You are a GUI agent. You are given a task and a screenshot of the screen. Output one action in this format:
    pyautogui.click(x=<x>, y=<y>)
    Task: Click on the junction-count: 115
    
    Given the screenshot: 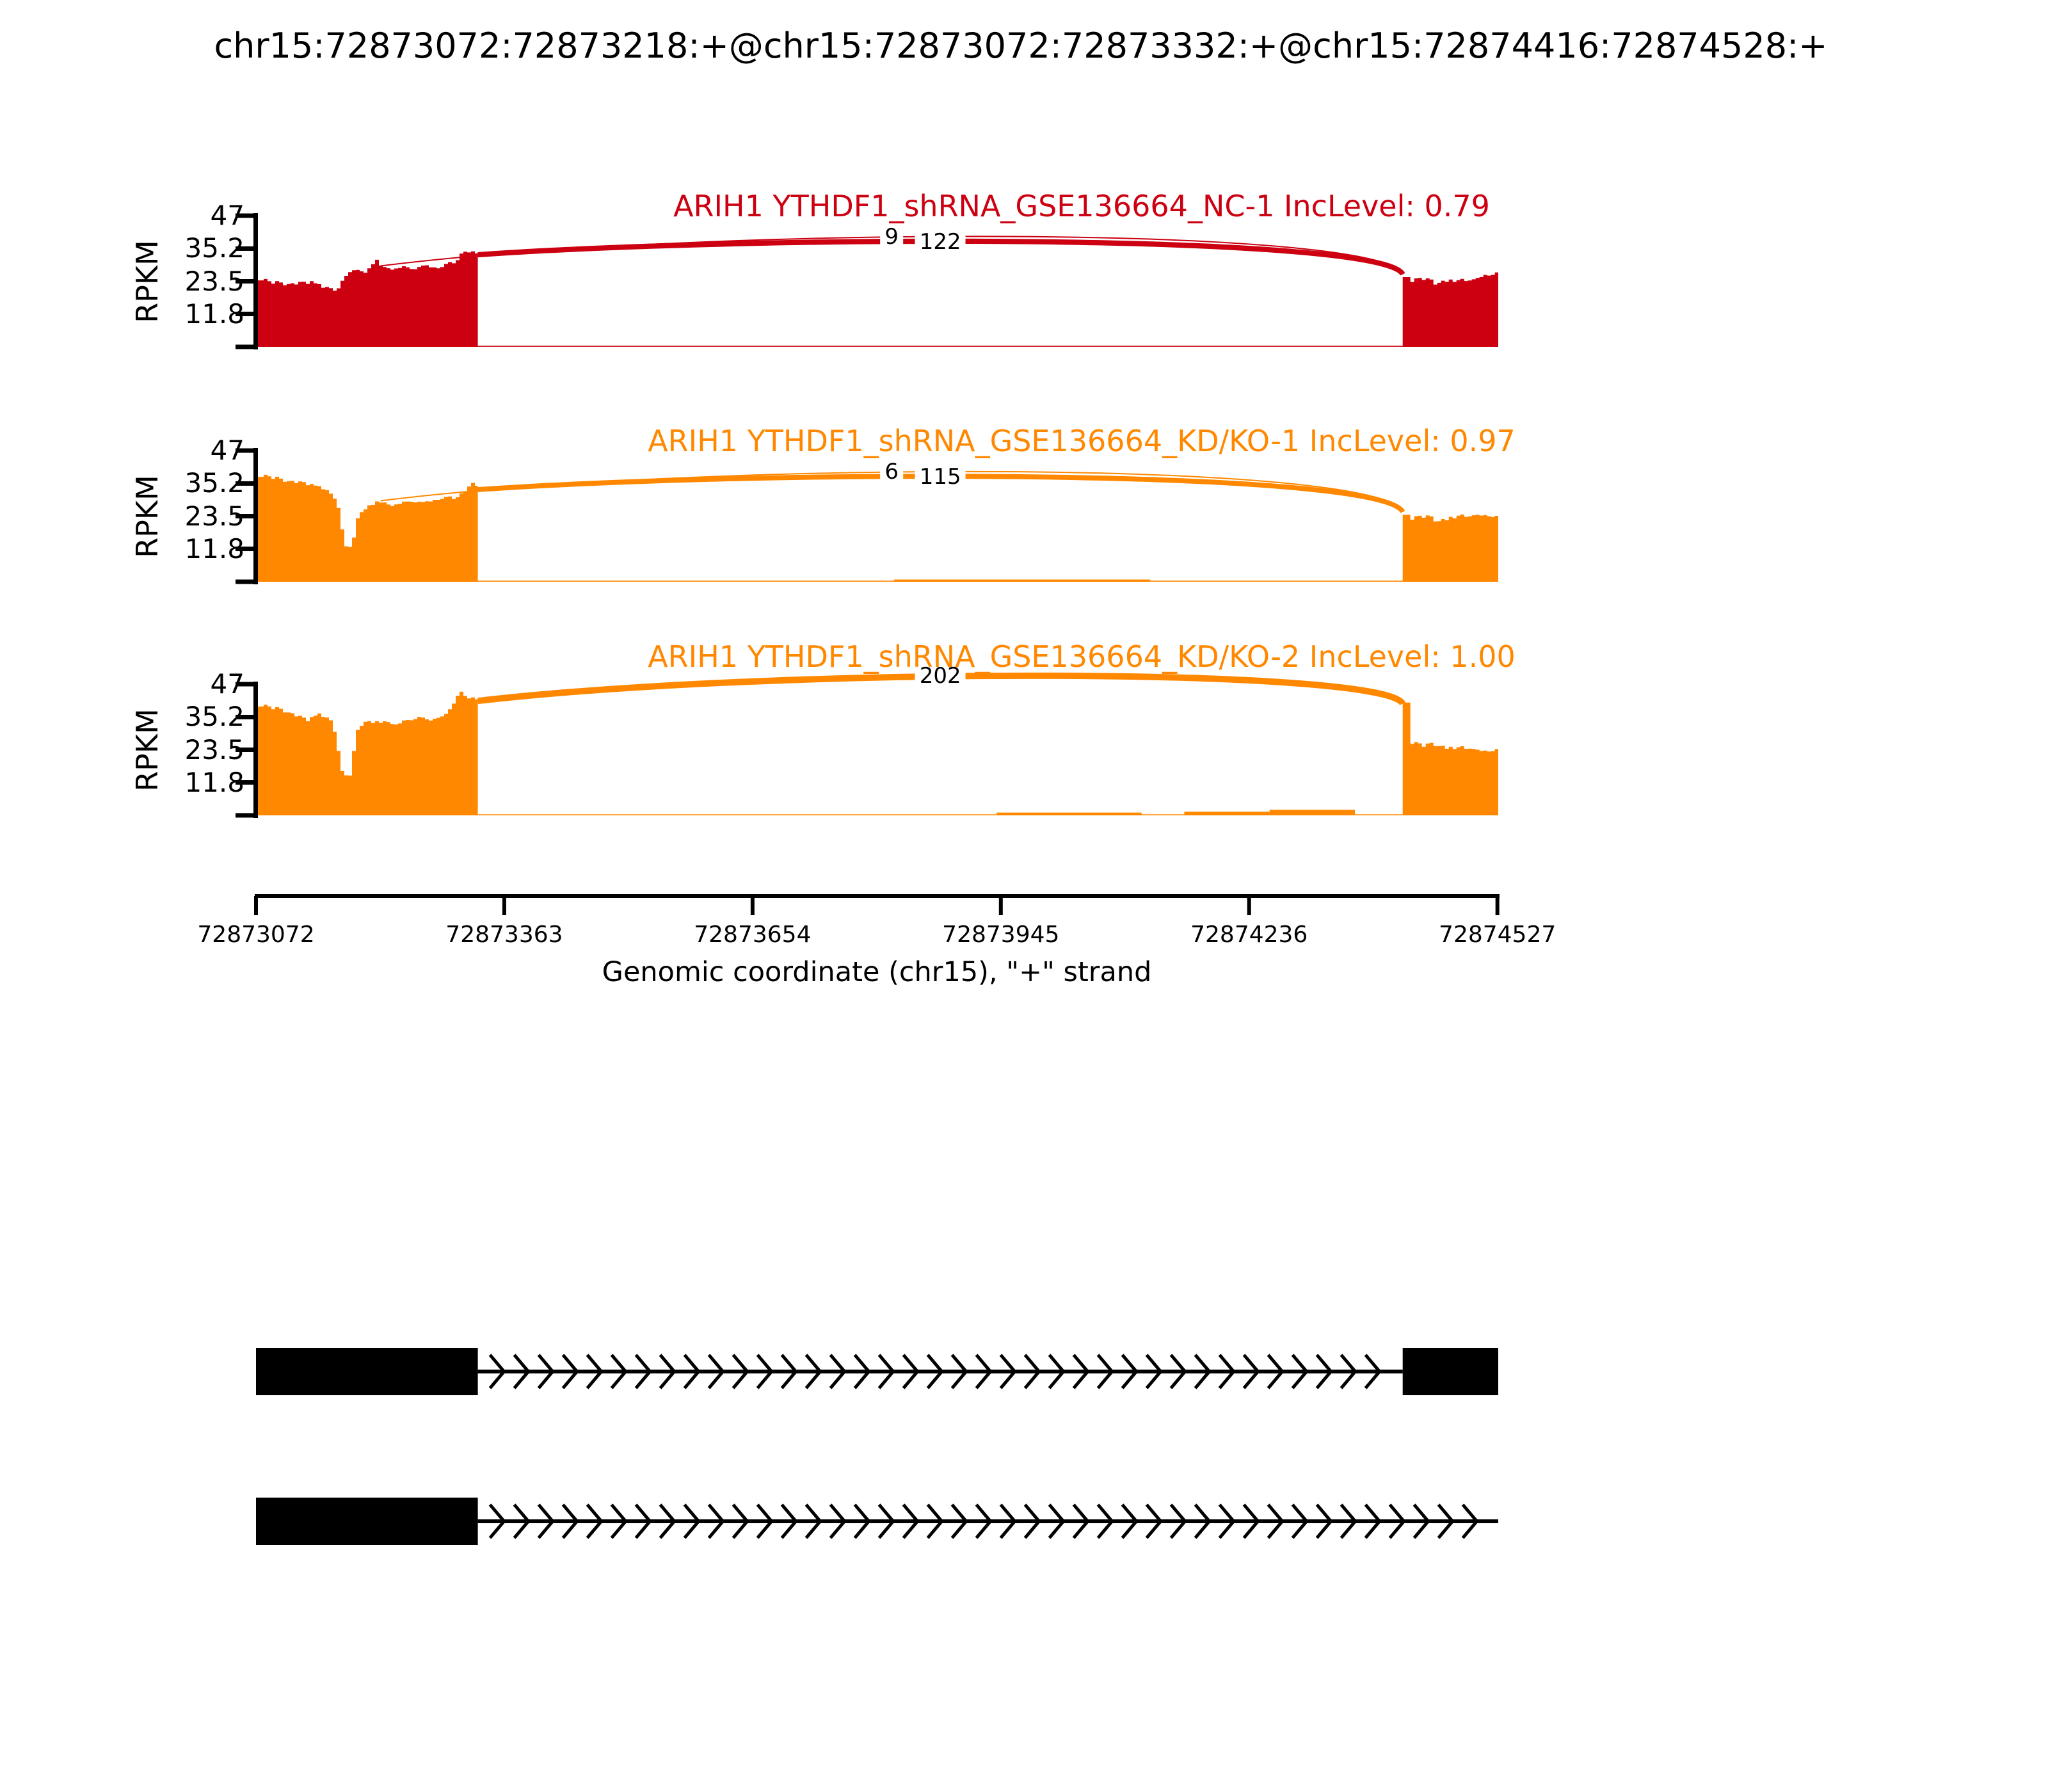 What is the action you would take?
    pyautogui.click(x=940, y=477)
    